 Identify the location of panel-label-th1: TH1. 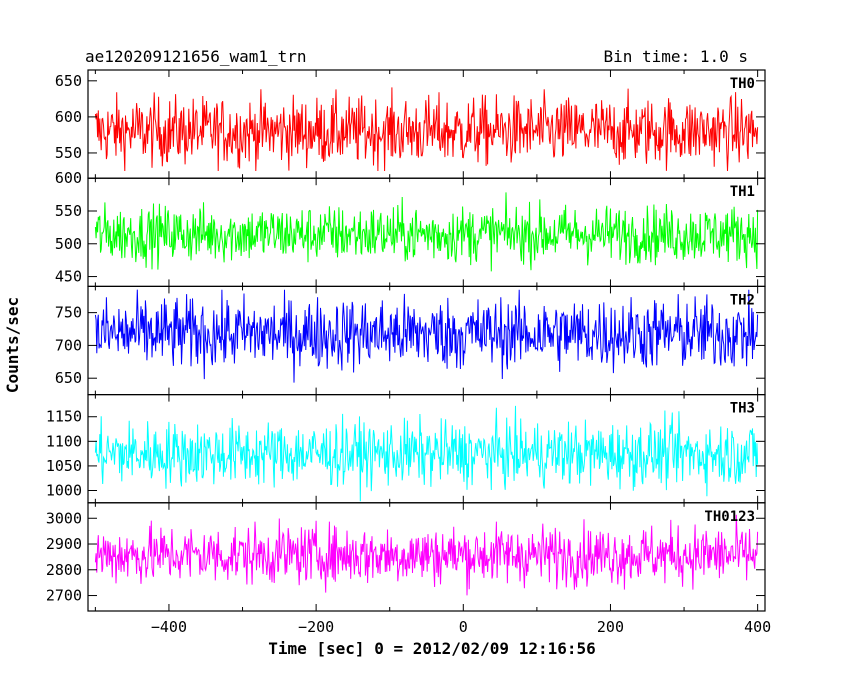
(742, 192).